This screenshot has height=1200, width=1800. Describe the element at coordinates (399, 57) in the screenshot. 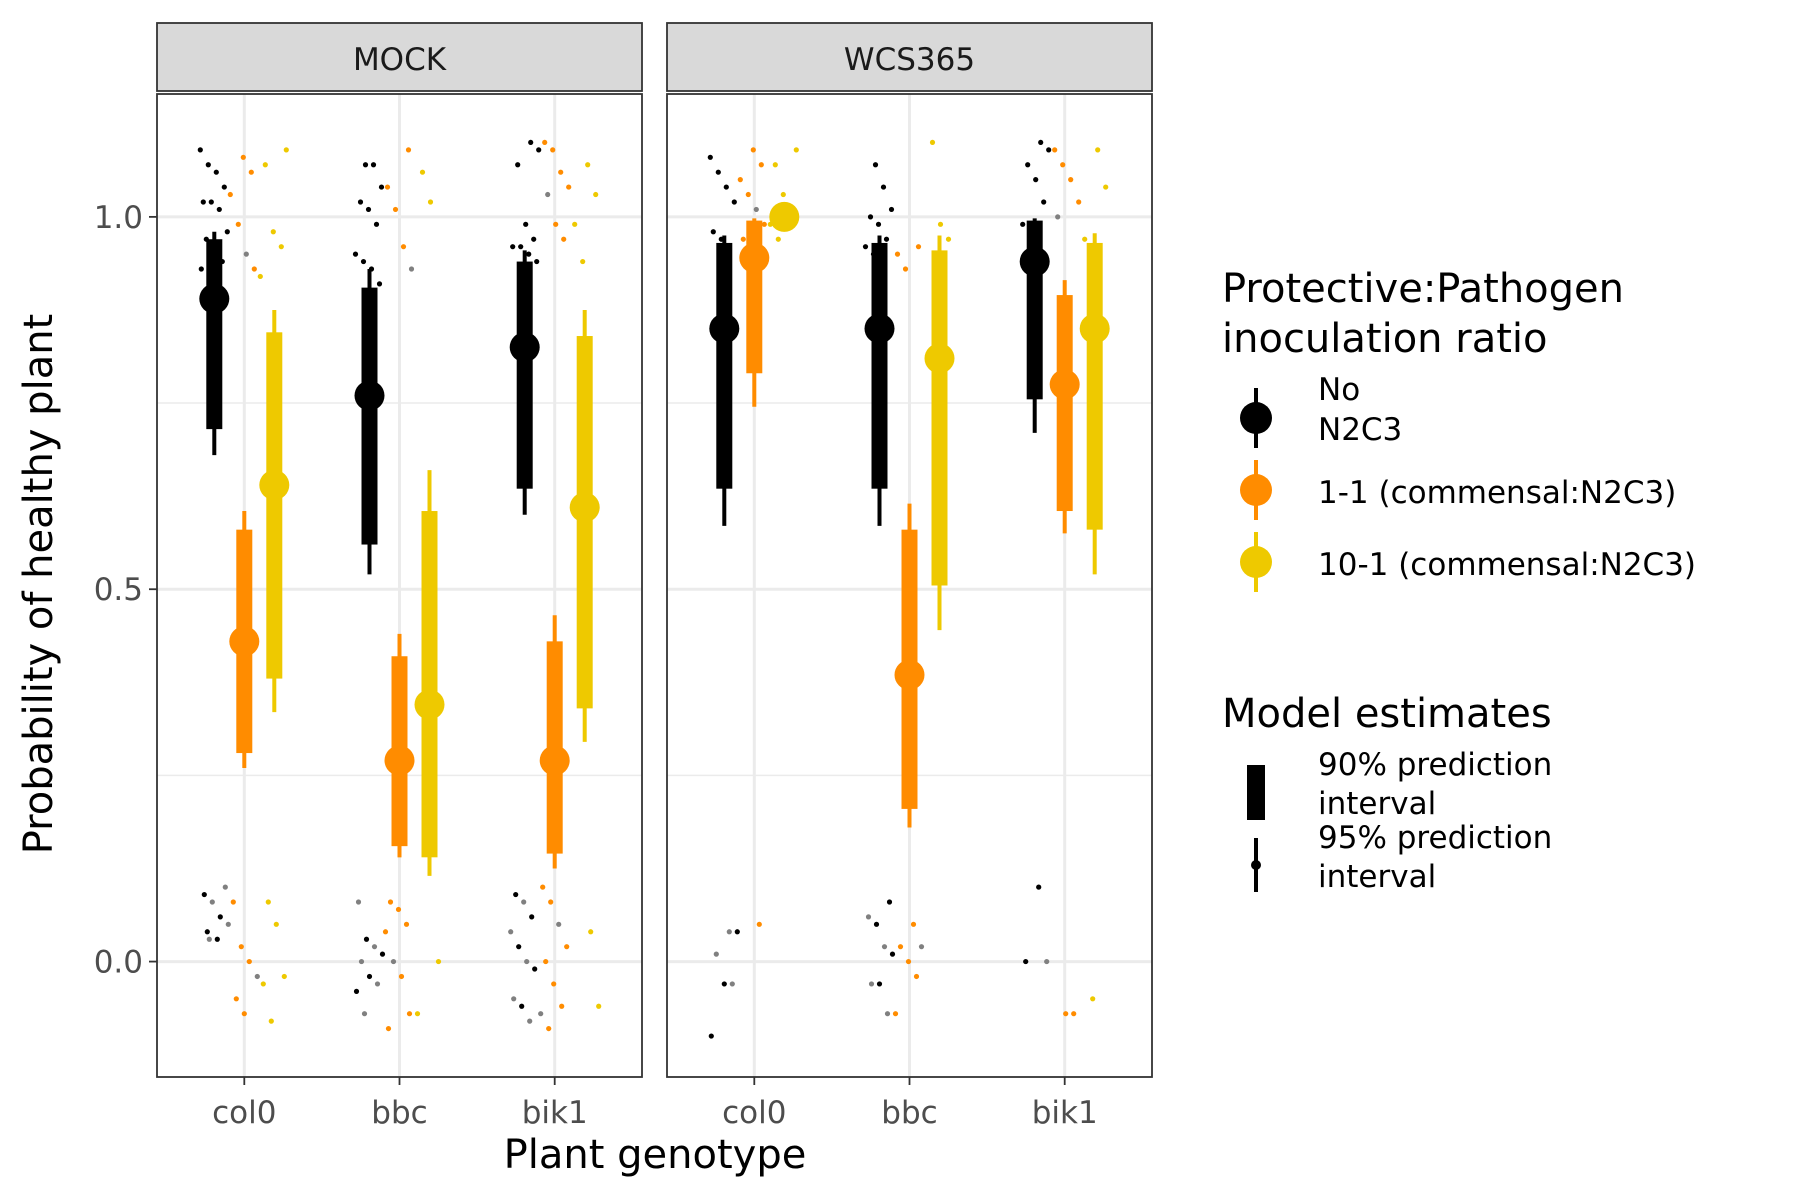

I see `facet-strip` at that location.